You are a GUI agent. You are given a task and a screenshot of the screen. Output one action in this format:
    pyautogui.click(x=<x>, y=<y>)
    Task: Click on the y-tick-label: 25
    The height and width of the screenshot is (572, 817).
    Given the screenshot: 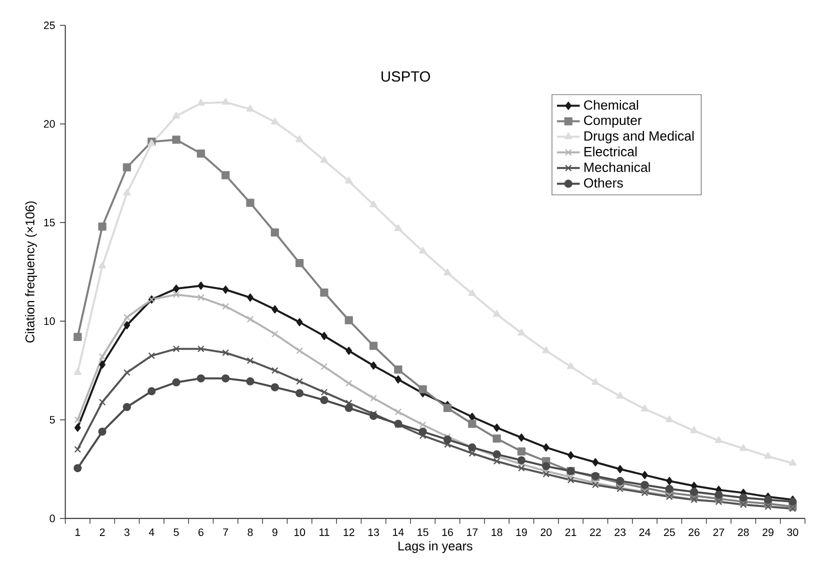 What is the action you would take?
    pyautogui.click(x=49, y=26)
    